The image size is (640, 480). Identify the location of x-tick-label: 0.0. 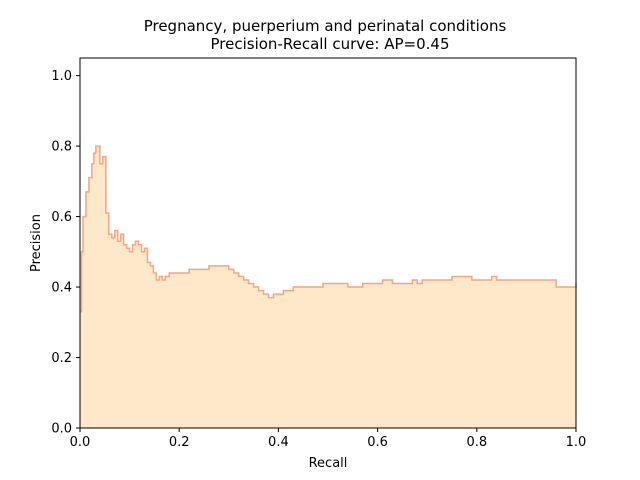
(80, 442).